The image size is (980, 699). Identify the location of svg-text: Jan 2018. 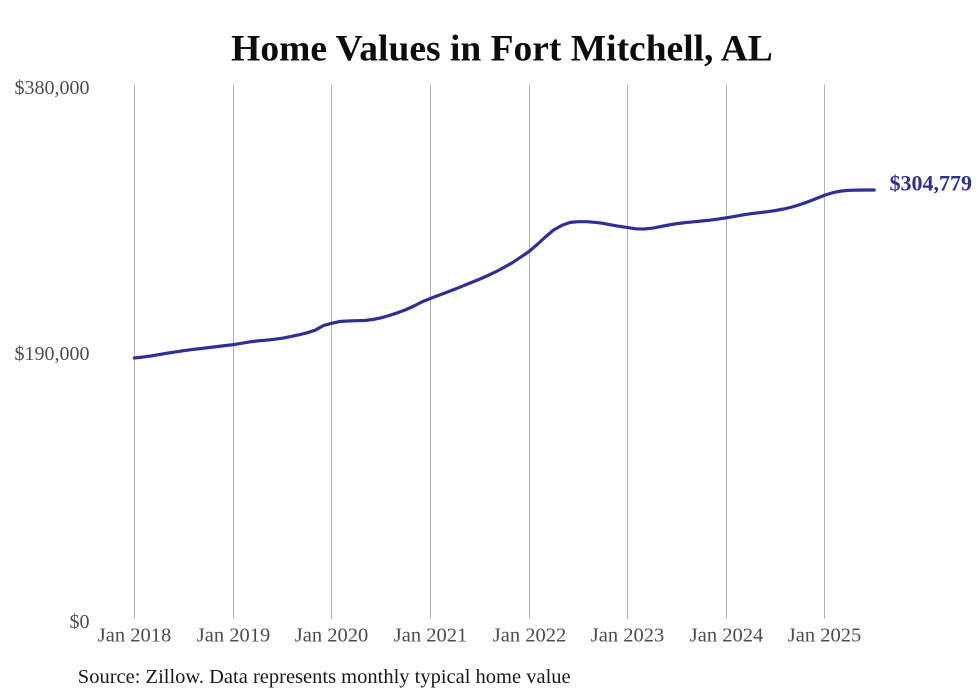
(134, 636).